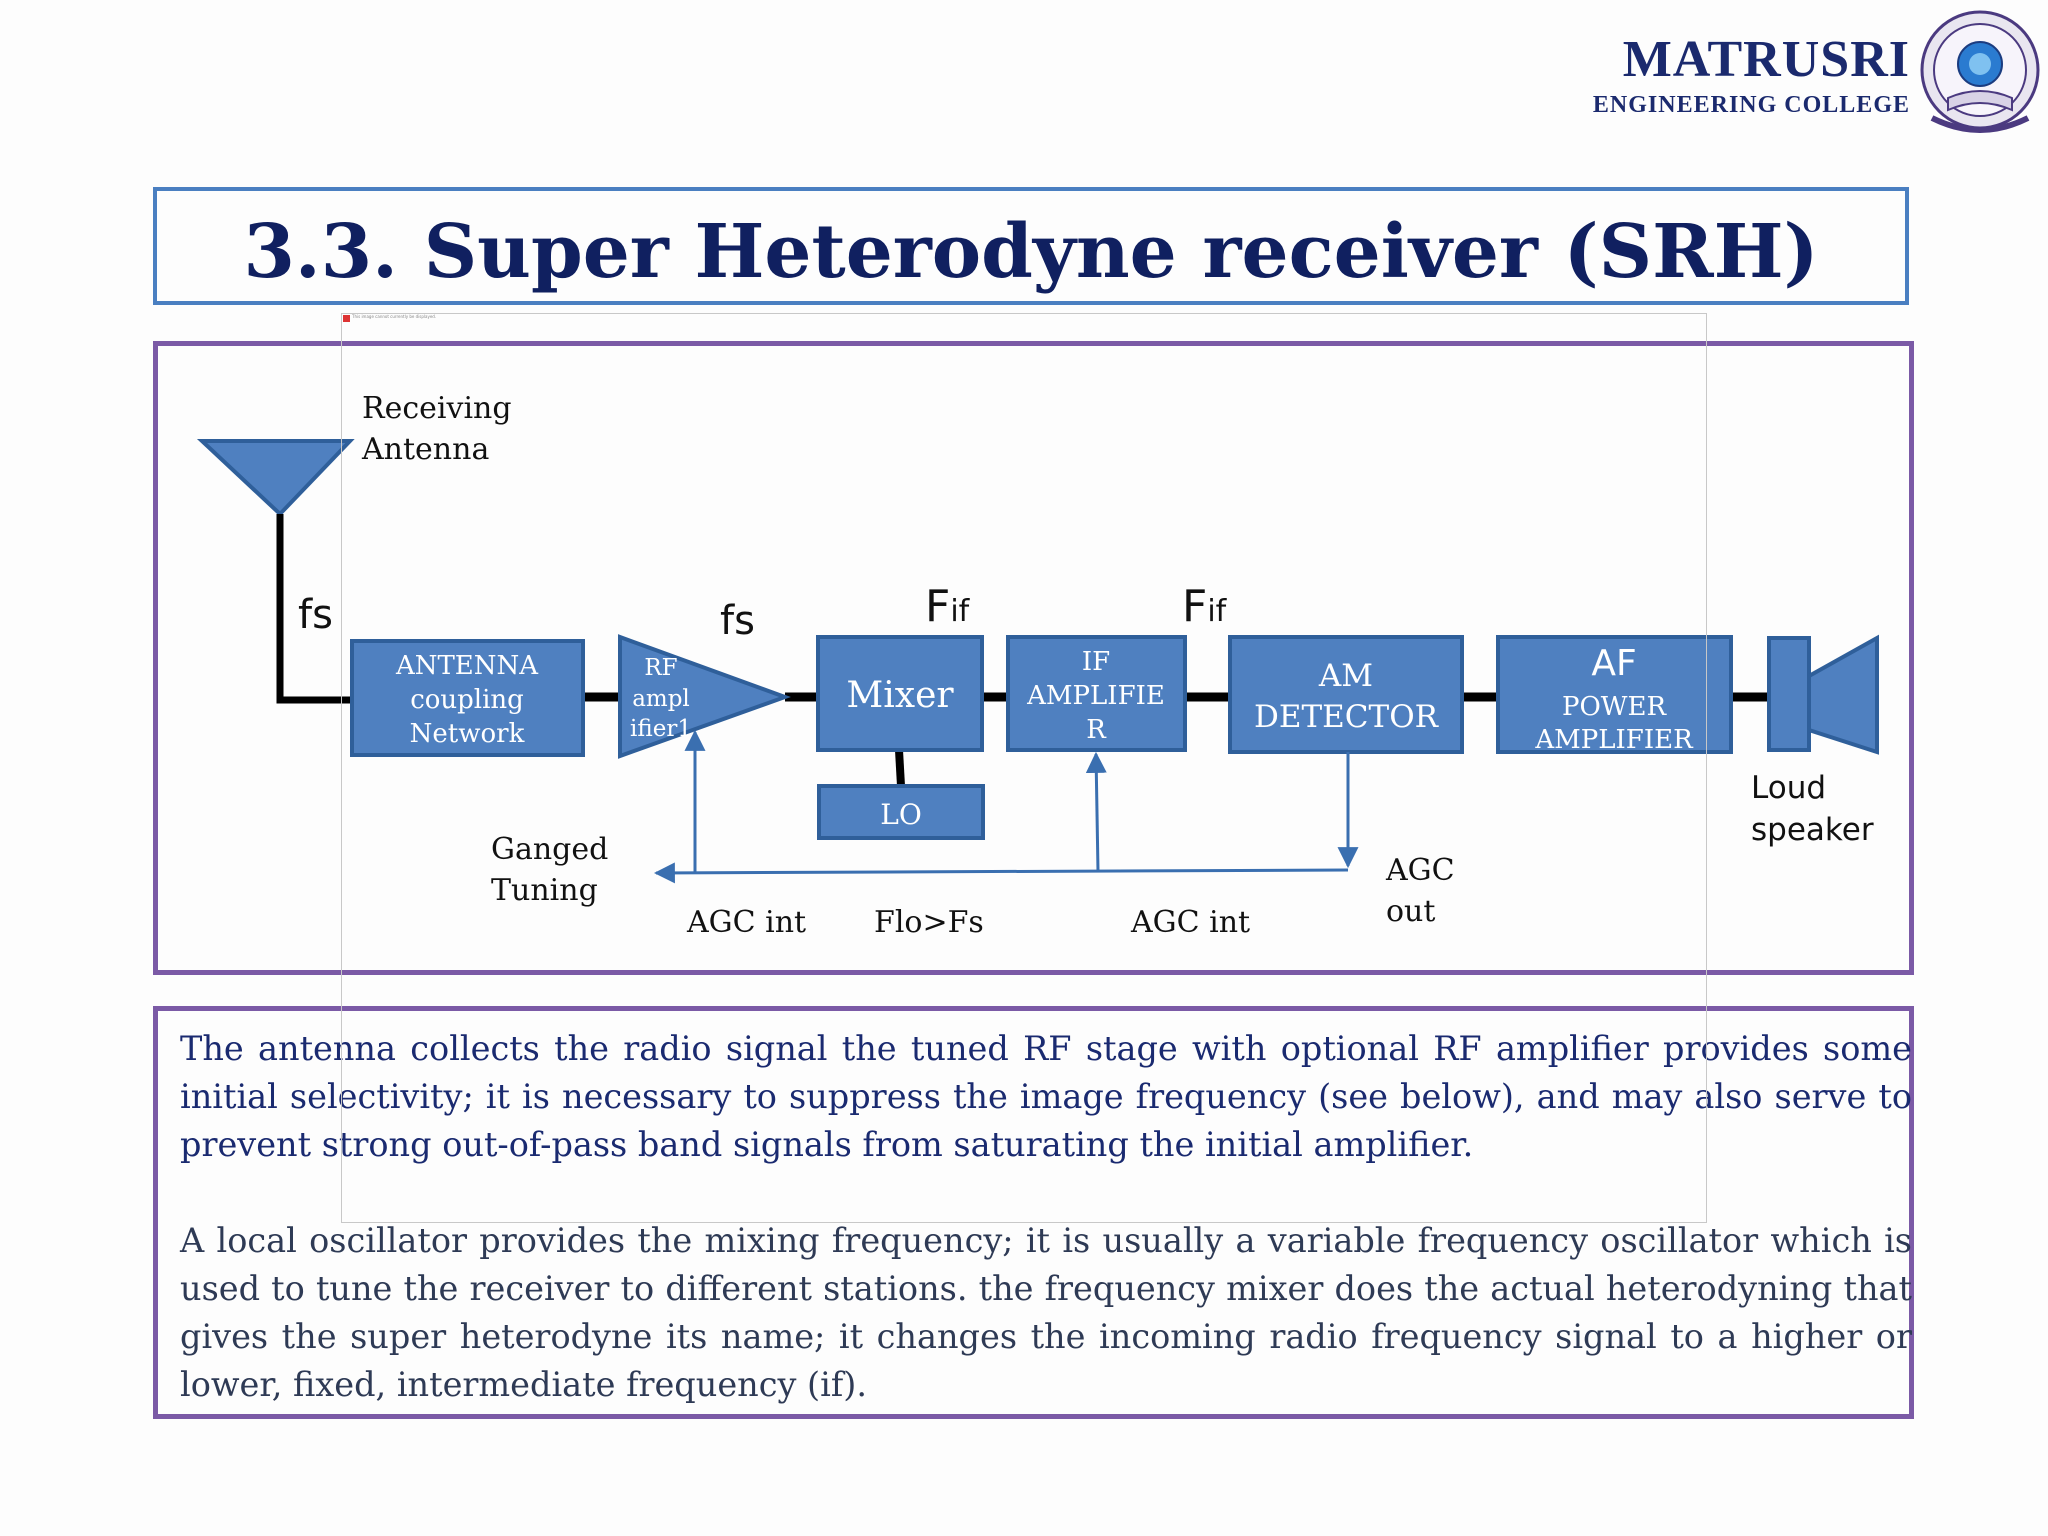 This screenshot has height=1536, width=2048. I want to click on loudspeaker-label-1: Loud, so click(1788, 788).